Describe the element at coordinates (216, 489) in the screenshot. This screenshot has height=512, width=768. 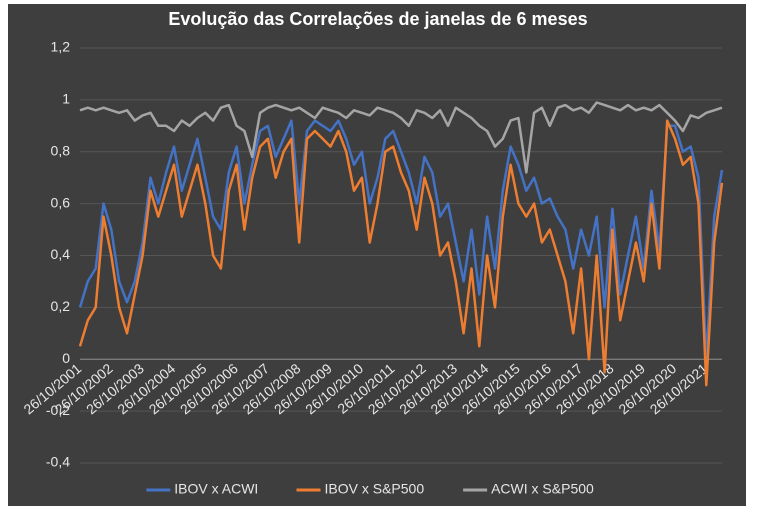
I see `legend-label: IBOV x ACWI` at that location.